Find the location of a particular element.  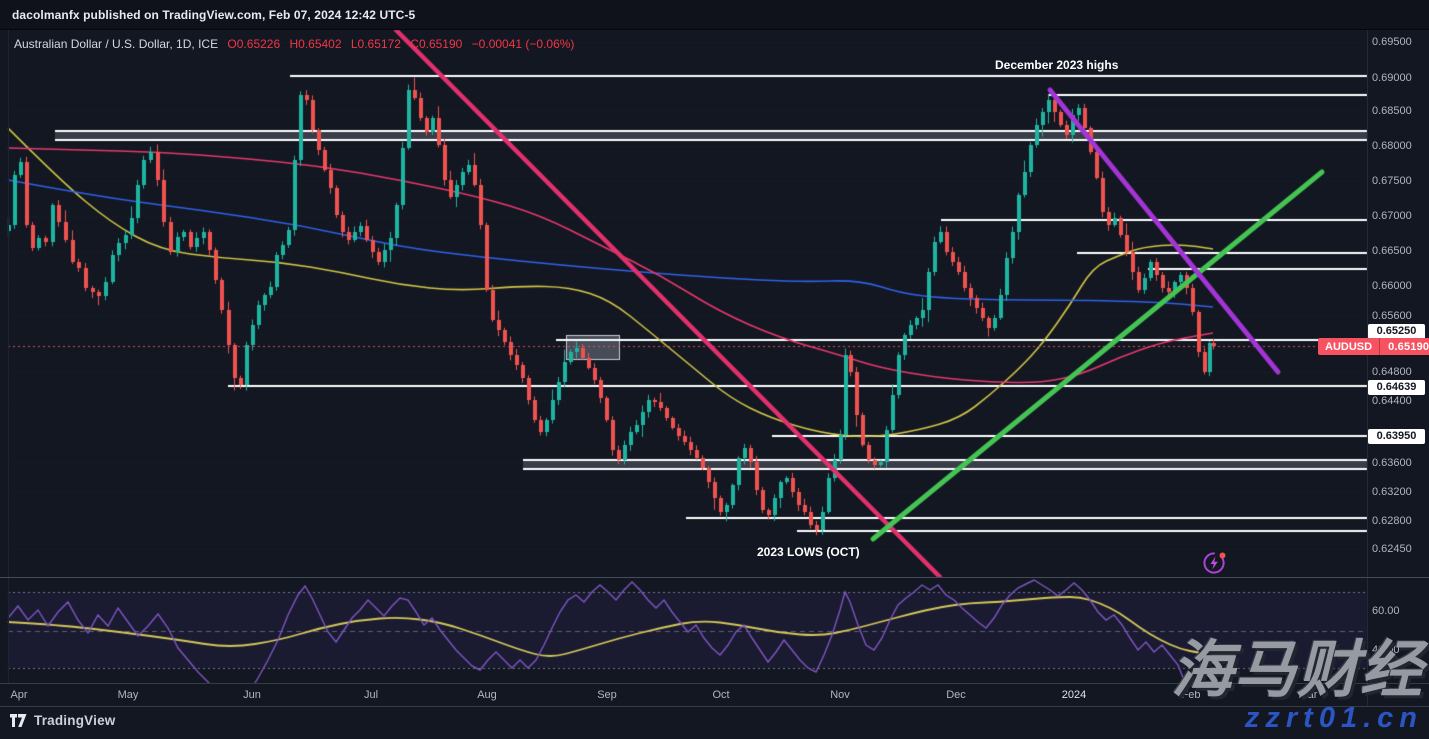

price-tick-label: 0.65600 is located at coordinates (1392, 316).